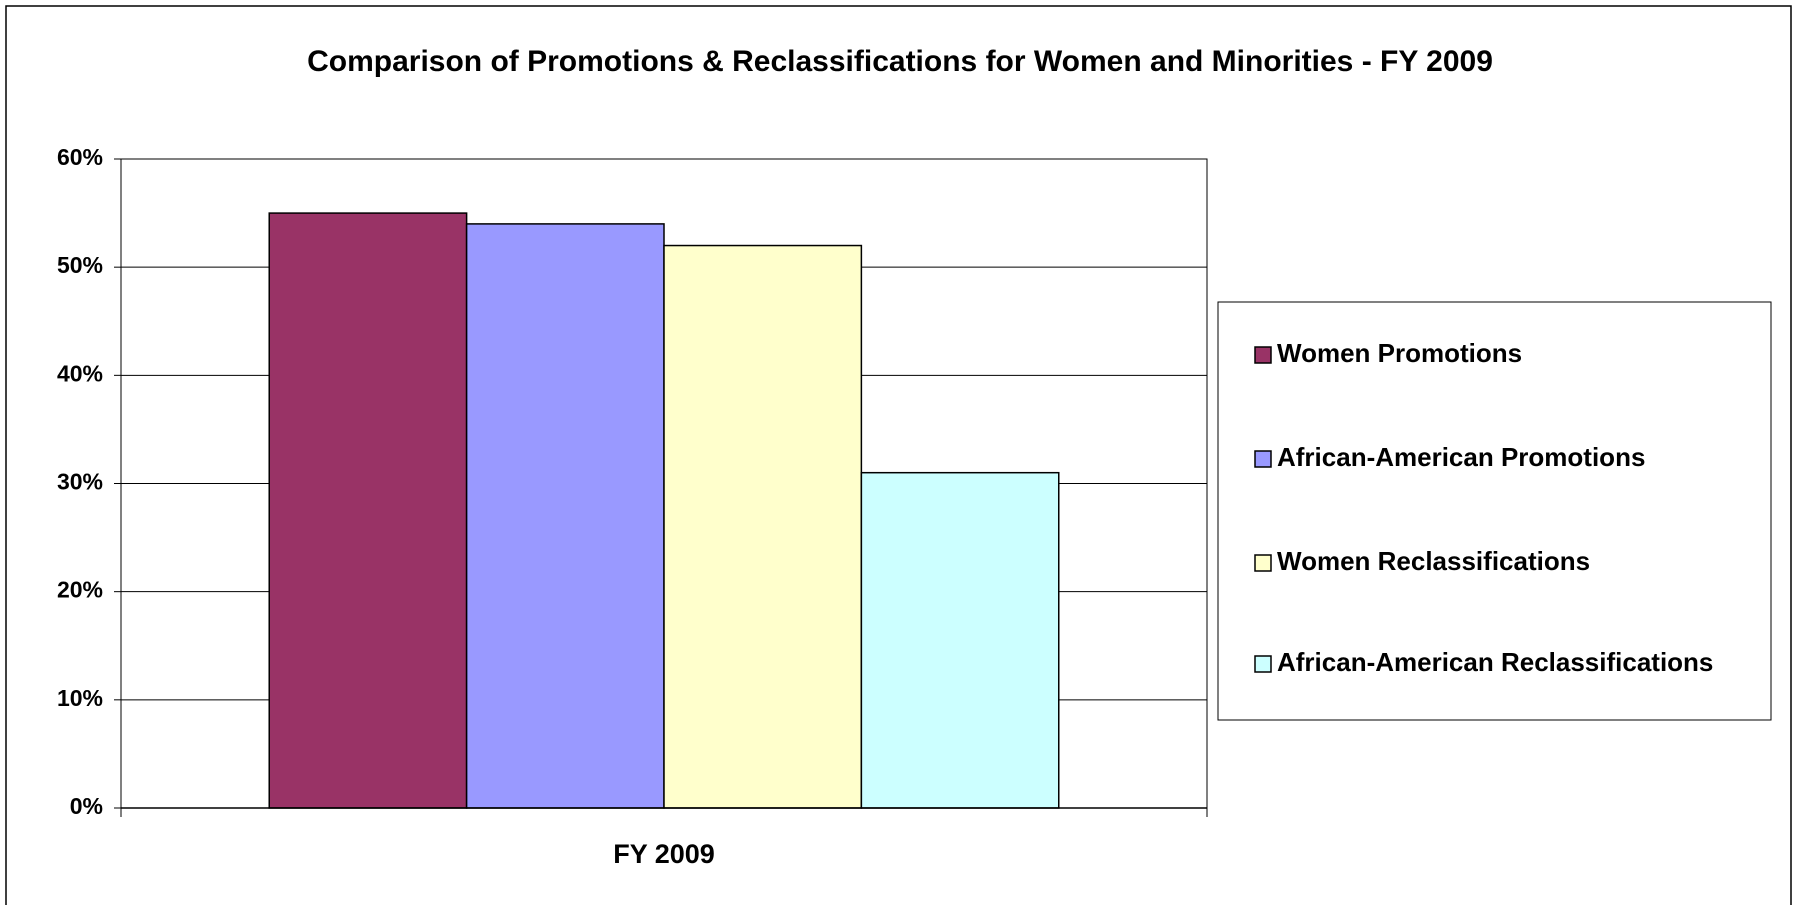  Describe the element at coordinates (80, 698) in the screenshot. I see `y-tick-label: 10%` at that location.